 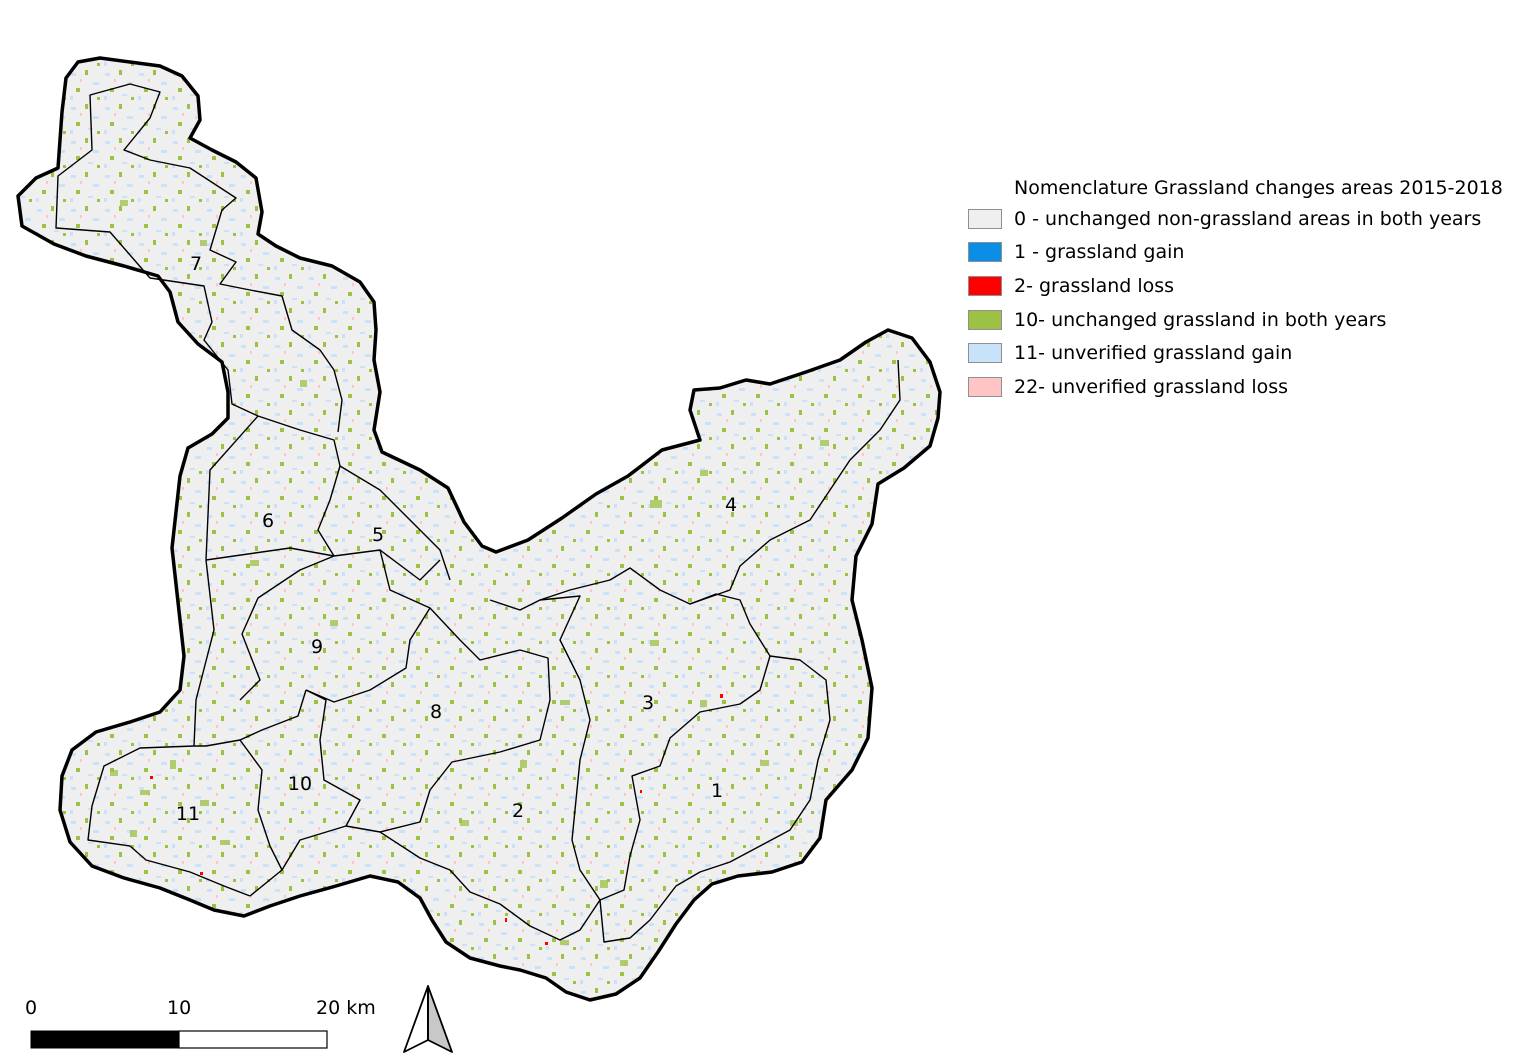 What do you see at coordinates (317, 647) in the screenshot?
I see `subbasin-label-9: 9` at bounding box center [317, 647].